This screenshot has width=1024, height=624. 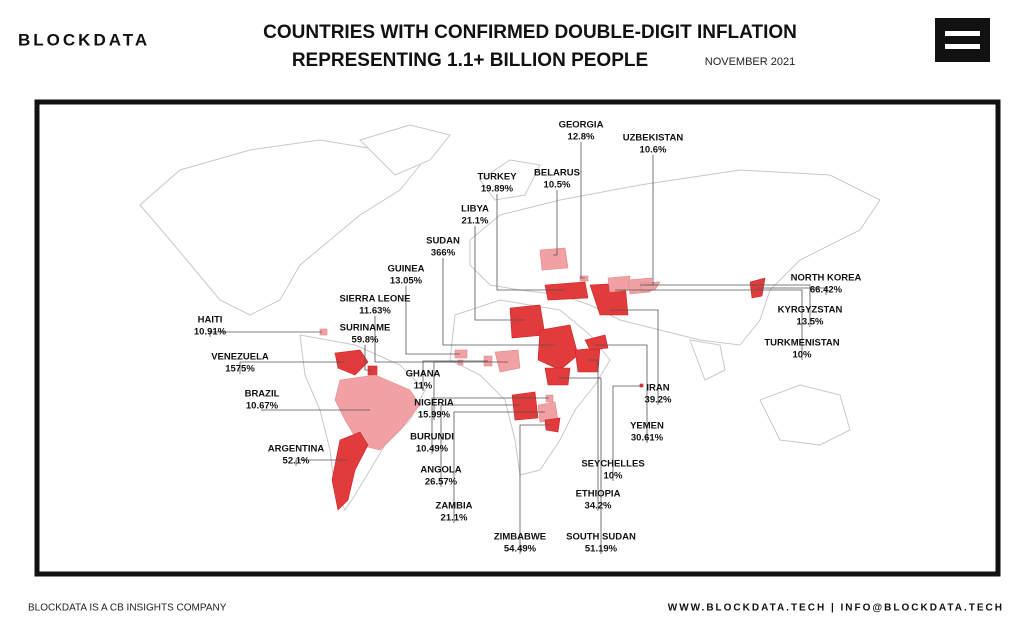 What do you see at coordinates (365, 340) in the screenshot?
I see `country-inflation: 59.8%` at bounding box center [365, 340].